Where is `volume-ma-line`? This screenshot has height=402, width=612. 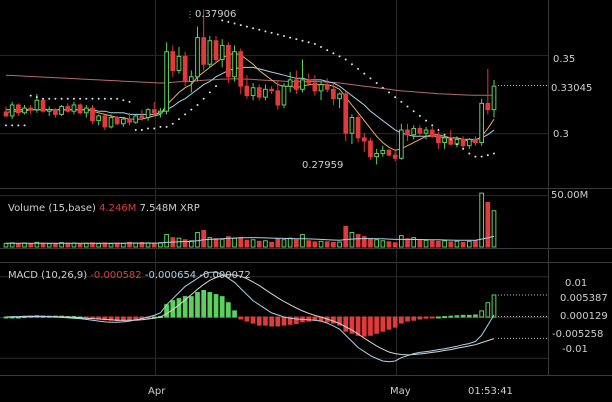
volume-ma-line is located at coordinates (250, 239).